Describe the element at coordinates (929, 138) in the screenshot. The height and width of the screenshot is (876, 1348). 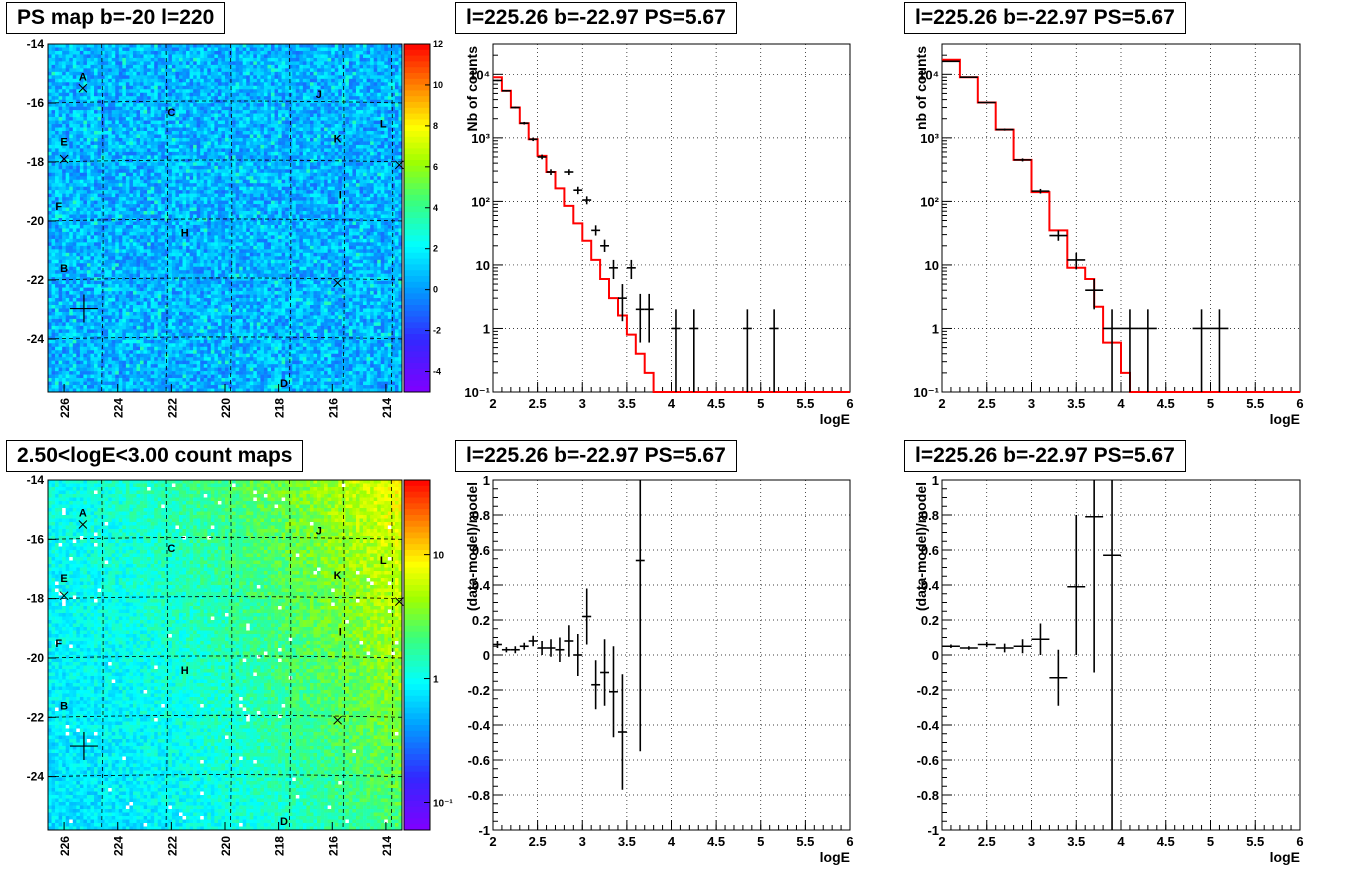
I see `y-tick-label: 10³` at that location.